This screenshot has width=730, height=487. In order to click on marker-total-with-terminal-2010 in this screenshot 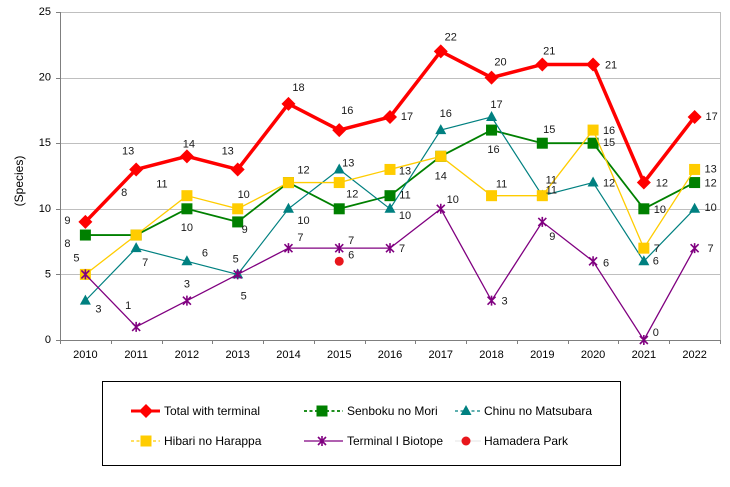, I will do `click(85, 221)`.